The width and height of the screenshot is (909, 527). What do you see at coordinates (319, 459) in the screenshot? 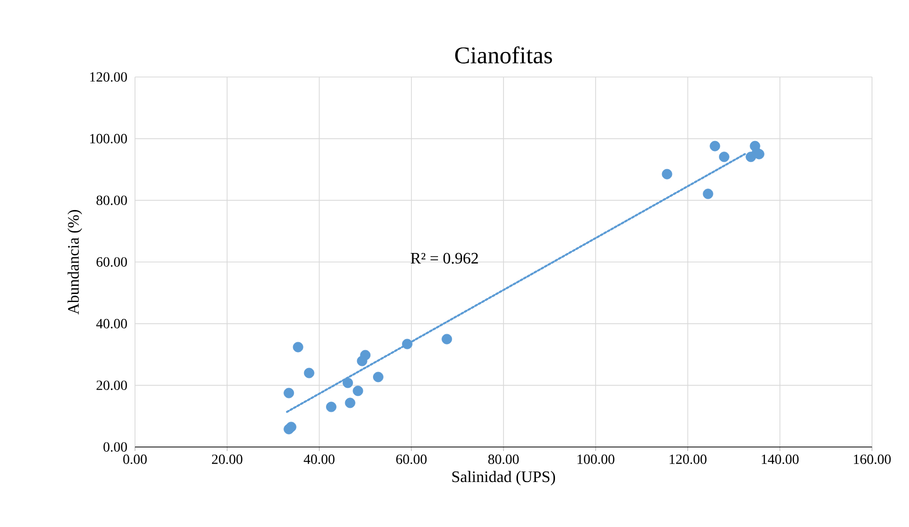
I see `x-tick-label: 40.00` at bounding box center [319, 459].